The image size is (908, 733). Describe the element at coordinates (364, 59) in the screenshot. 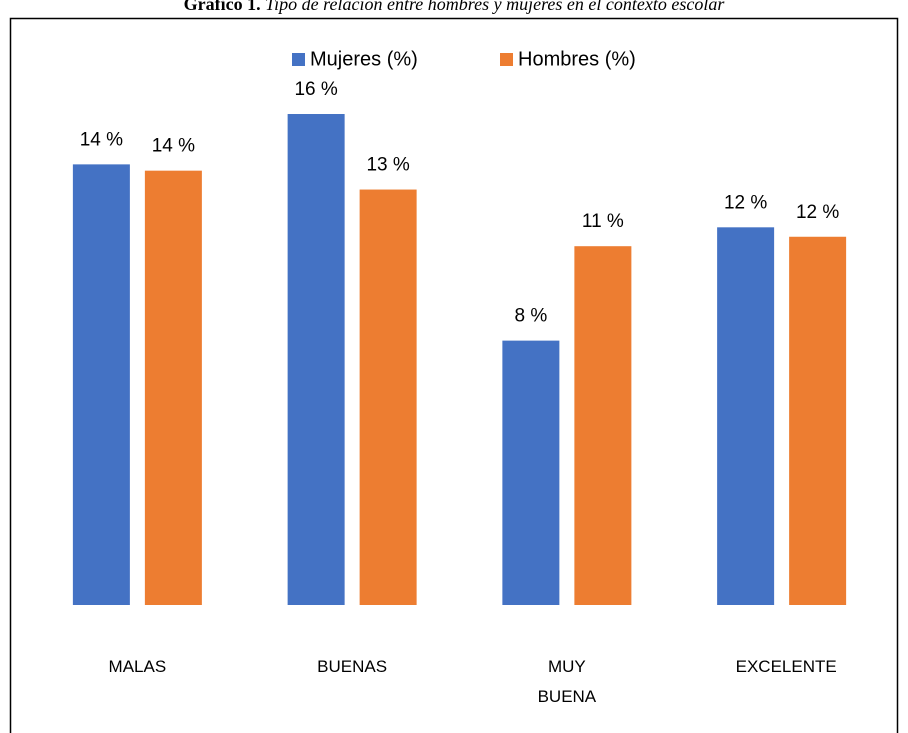

I see `legend-label: Mujeres (%)` at that location.